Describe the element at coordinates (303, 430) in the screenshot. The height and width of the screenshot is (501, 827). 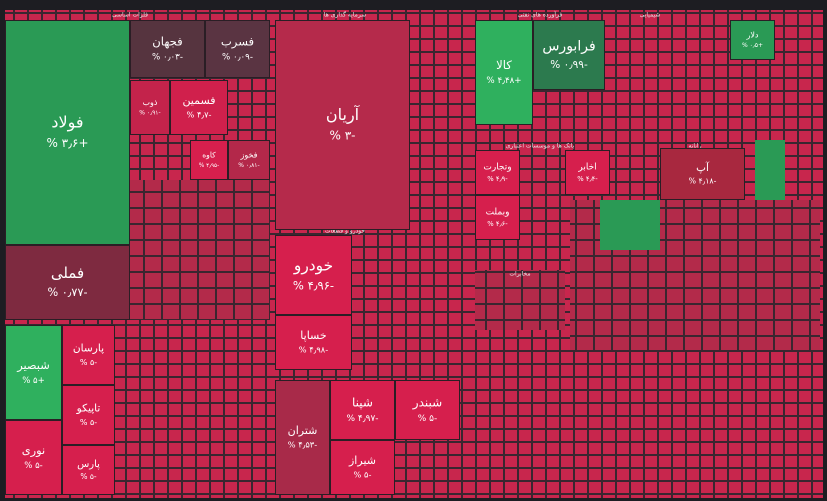
I see `tile-name: شتران` at that location.